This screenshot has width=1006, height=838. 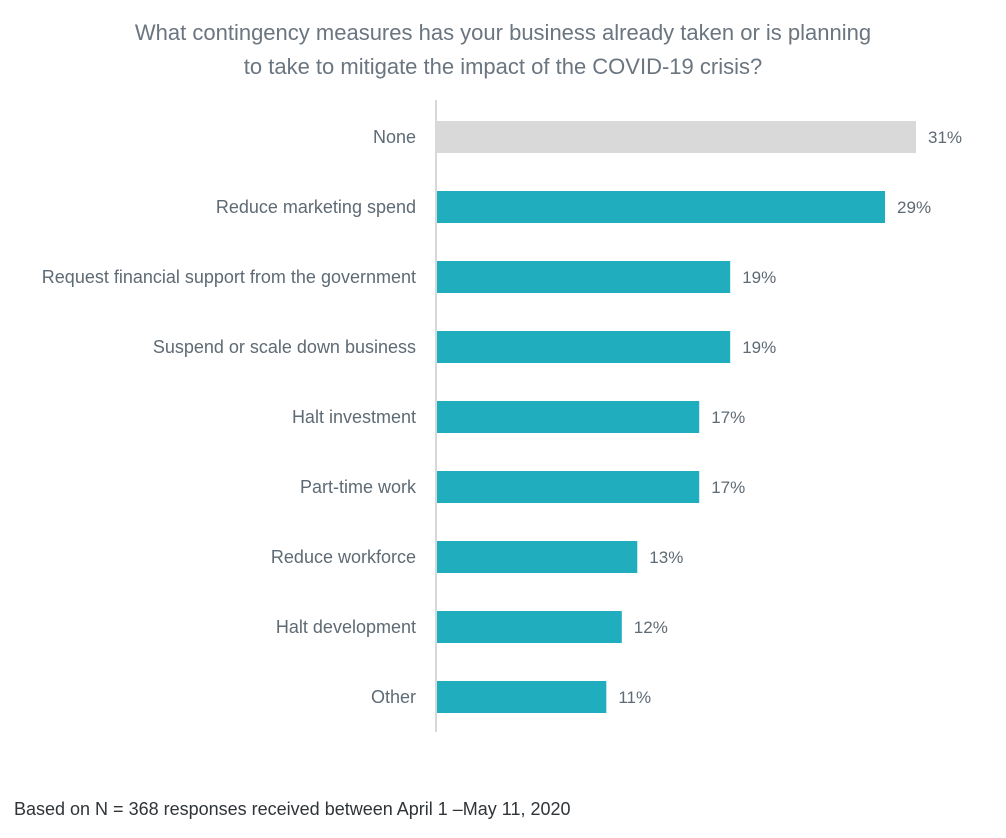 I want to click on value-label: 11%, so click(x=634, y=697).